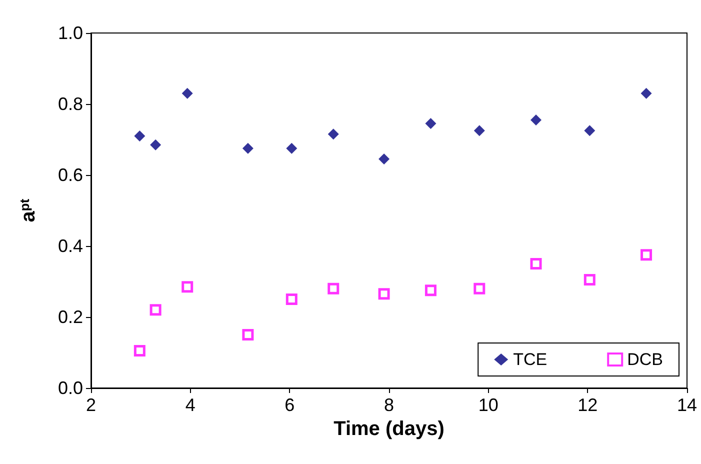  Describe the element at coordinates (70, 33) in the screenshot. I see `y-tick-label: 1.0` at that location.